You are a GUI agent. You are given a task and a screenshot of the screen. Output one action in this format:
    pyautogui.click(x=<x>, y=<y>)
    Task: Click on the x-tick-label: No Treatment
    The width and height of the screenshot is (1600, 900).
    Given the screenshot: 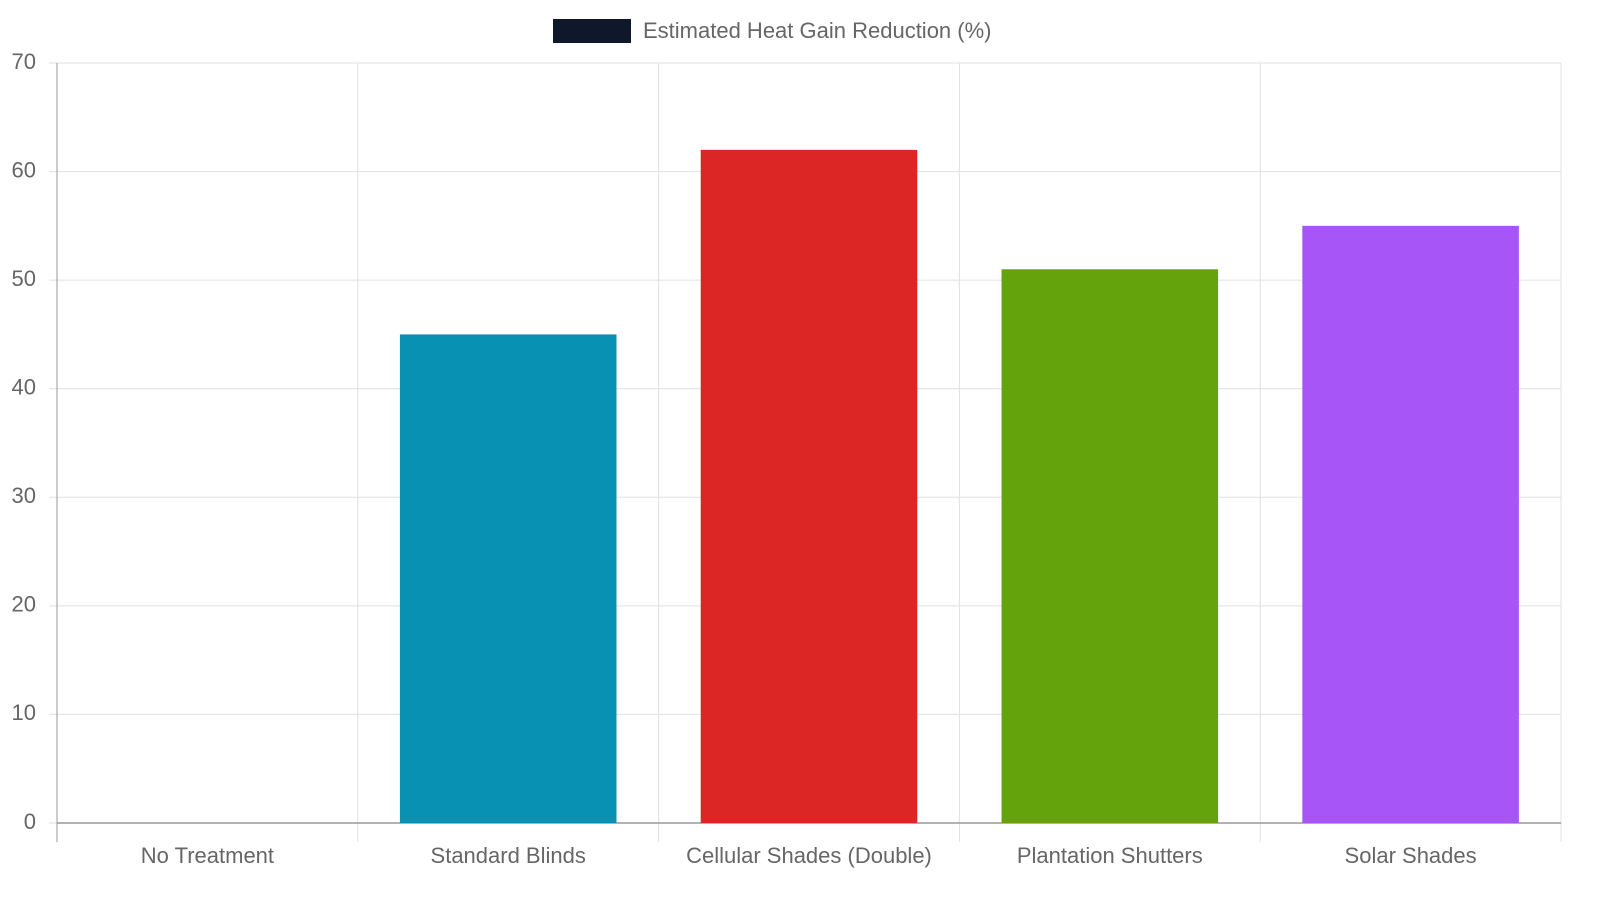 What is the action you would take?
    pyautogui.click(x=207, y=855)
    